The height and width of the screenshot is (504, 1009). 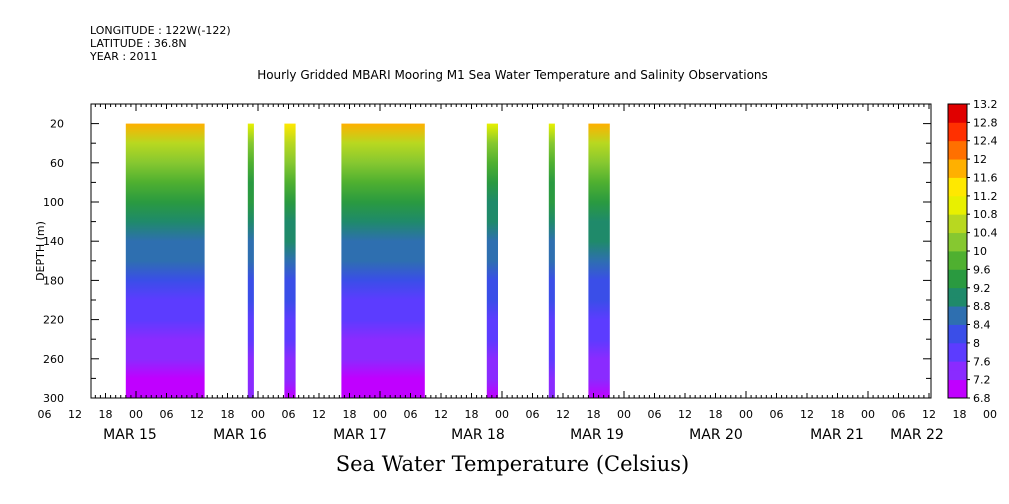 I want to click on colorbar-label: 7.6, so click(x=982, y=361).